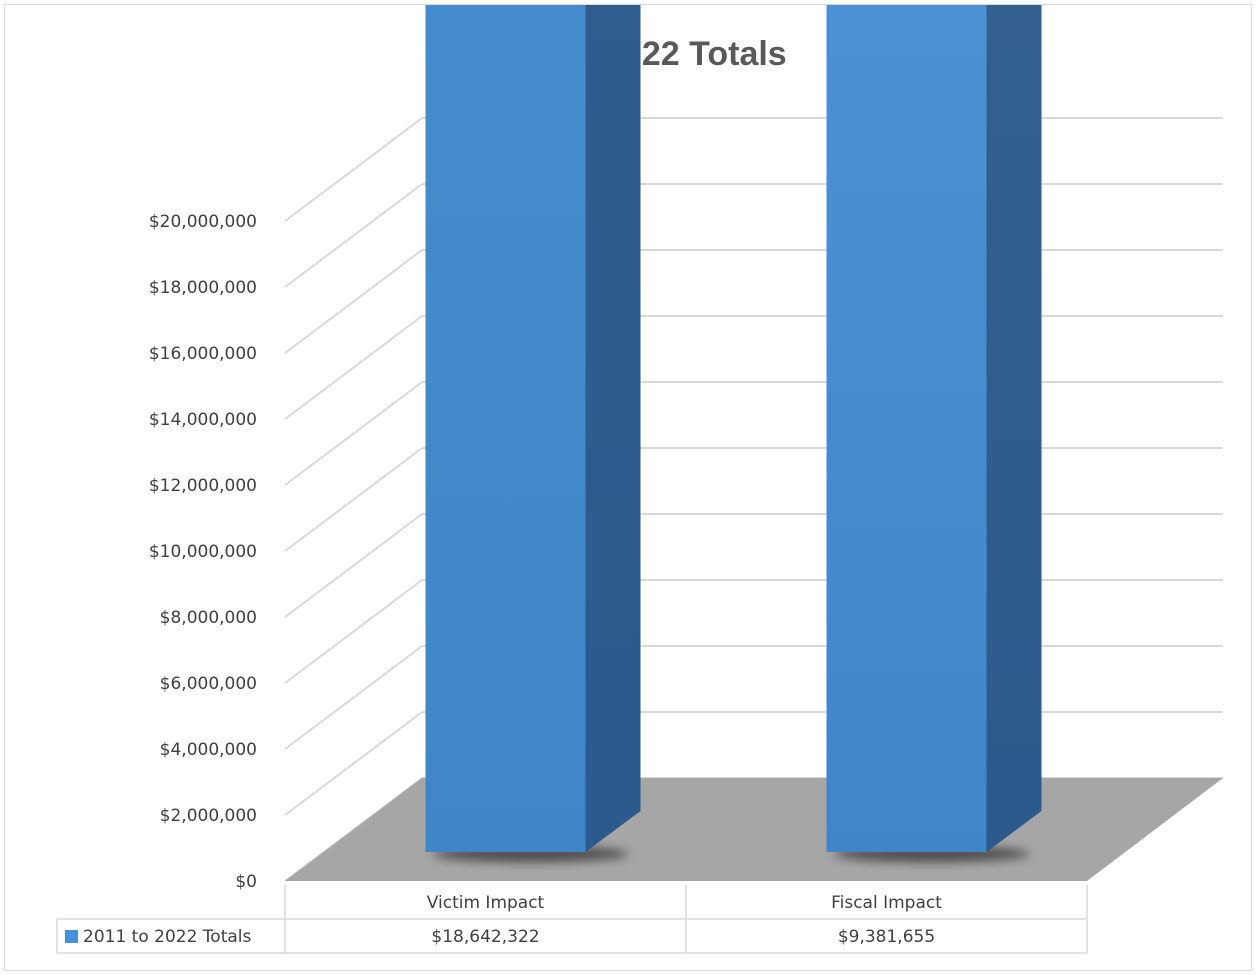  What do you see at coordinates (208, 816) in the screenshot?
I see `y-tick-label: $2,000,000` at bounding box center [208, 816].